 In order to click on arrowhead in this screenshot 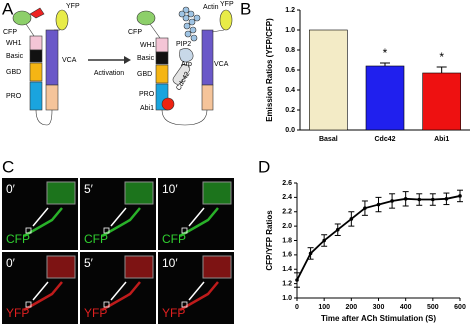, I will do `click(127, 60)`.